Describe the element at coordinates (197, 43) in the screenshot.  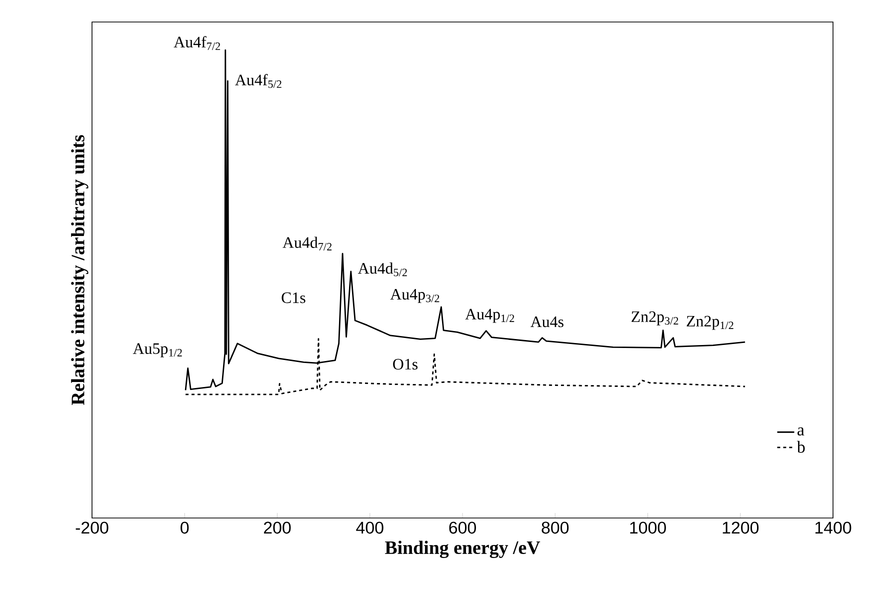
I see `annotation: Au4f$_{7/2}$` at that location.